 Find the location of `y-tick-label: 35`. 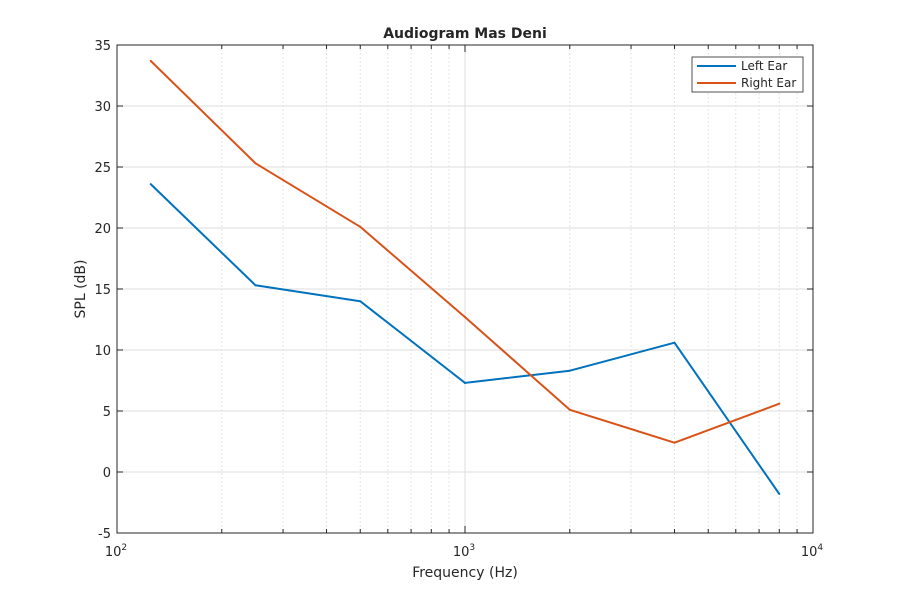

y-tick-label: 35 is located at coordinates (102, 46).